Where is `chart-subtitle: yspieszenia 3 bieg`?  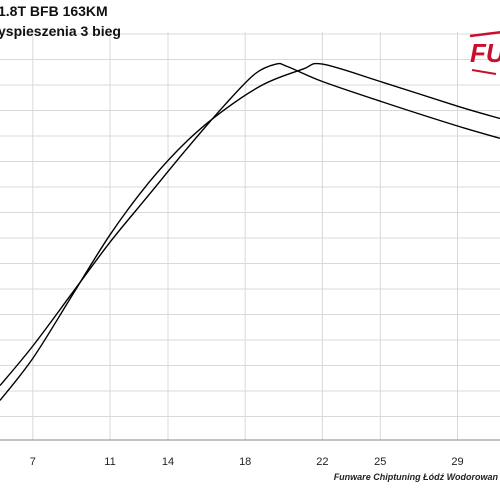 chart-subtitle: yspieszenia 3 bieg is located at coordinates (60, 31).